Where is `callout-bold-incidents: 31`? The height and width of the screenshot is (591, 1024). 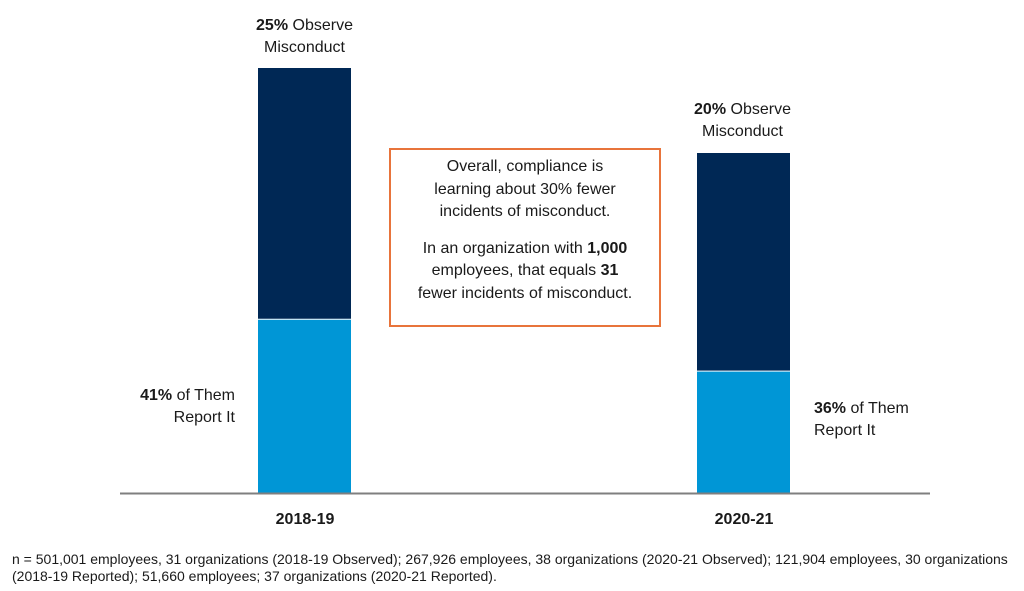
callout-bold-incidents: 31 is located at coordinates (609, 270).